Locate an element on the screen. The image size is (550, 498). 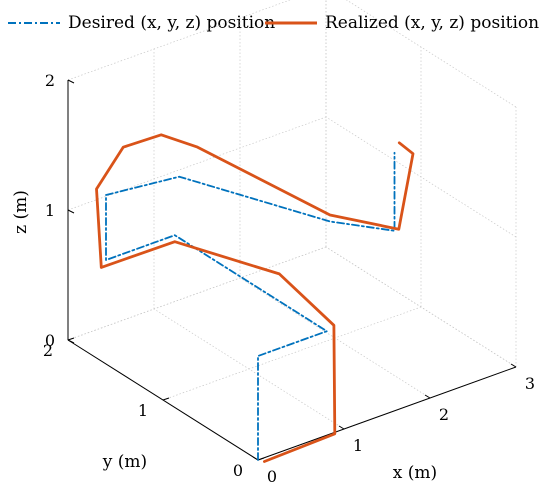
legend-item-desired: Desired (x, y, z) position is located at coordinates (140, 23).